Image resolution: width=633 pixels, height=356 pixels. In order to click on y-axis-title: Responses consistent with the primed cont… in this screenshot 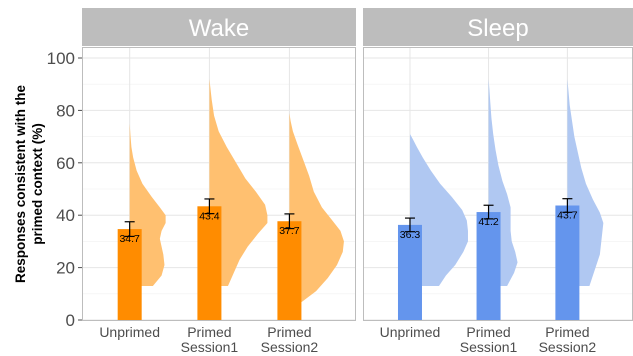, I will do `click(29, 183)`.